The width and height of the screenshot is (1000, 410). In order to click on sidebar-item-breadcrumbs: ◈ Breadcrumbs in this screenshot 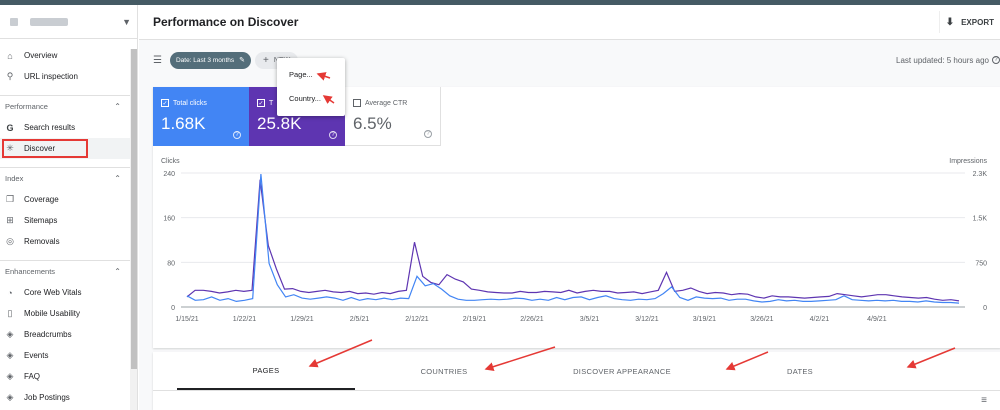, I will do `click(68, 334)`.